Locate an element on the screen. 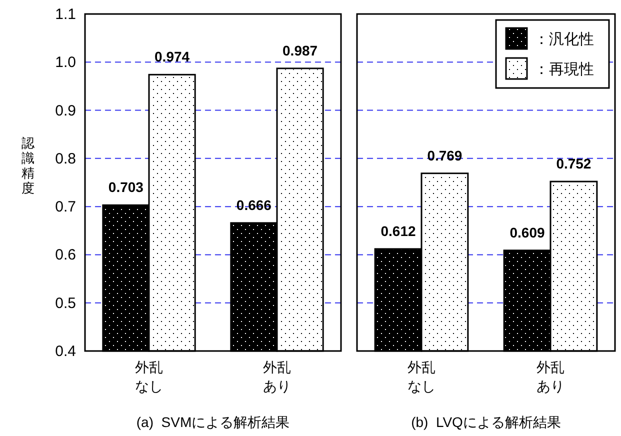 This screenshot has height=436, width=621. text: (a) SVMによる解析結果 is located at coordinates (213, 422).